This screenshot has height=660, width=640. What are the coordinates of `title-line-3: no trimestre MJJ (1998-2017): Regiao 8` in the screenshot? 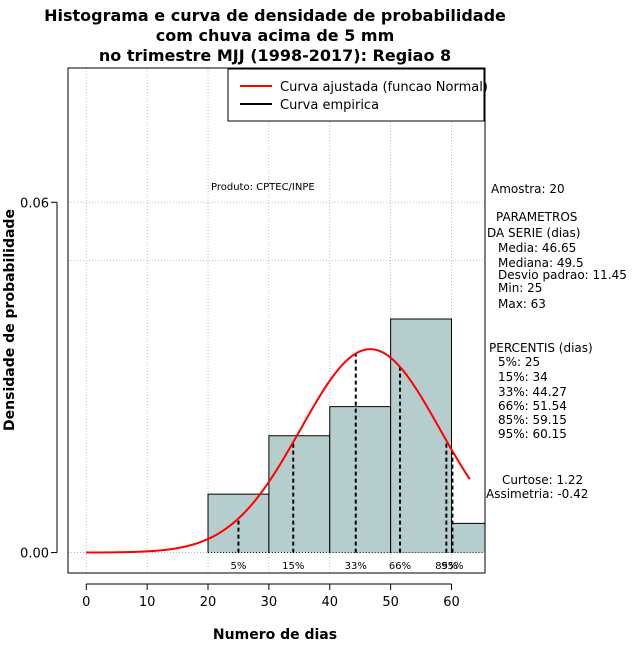 It's located at (275, 55).